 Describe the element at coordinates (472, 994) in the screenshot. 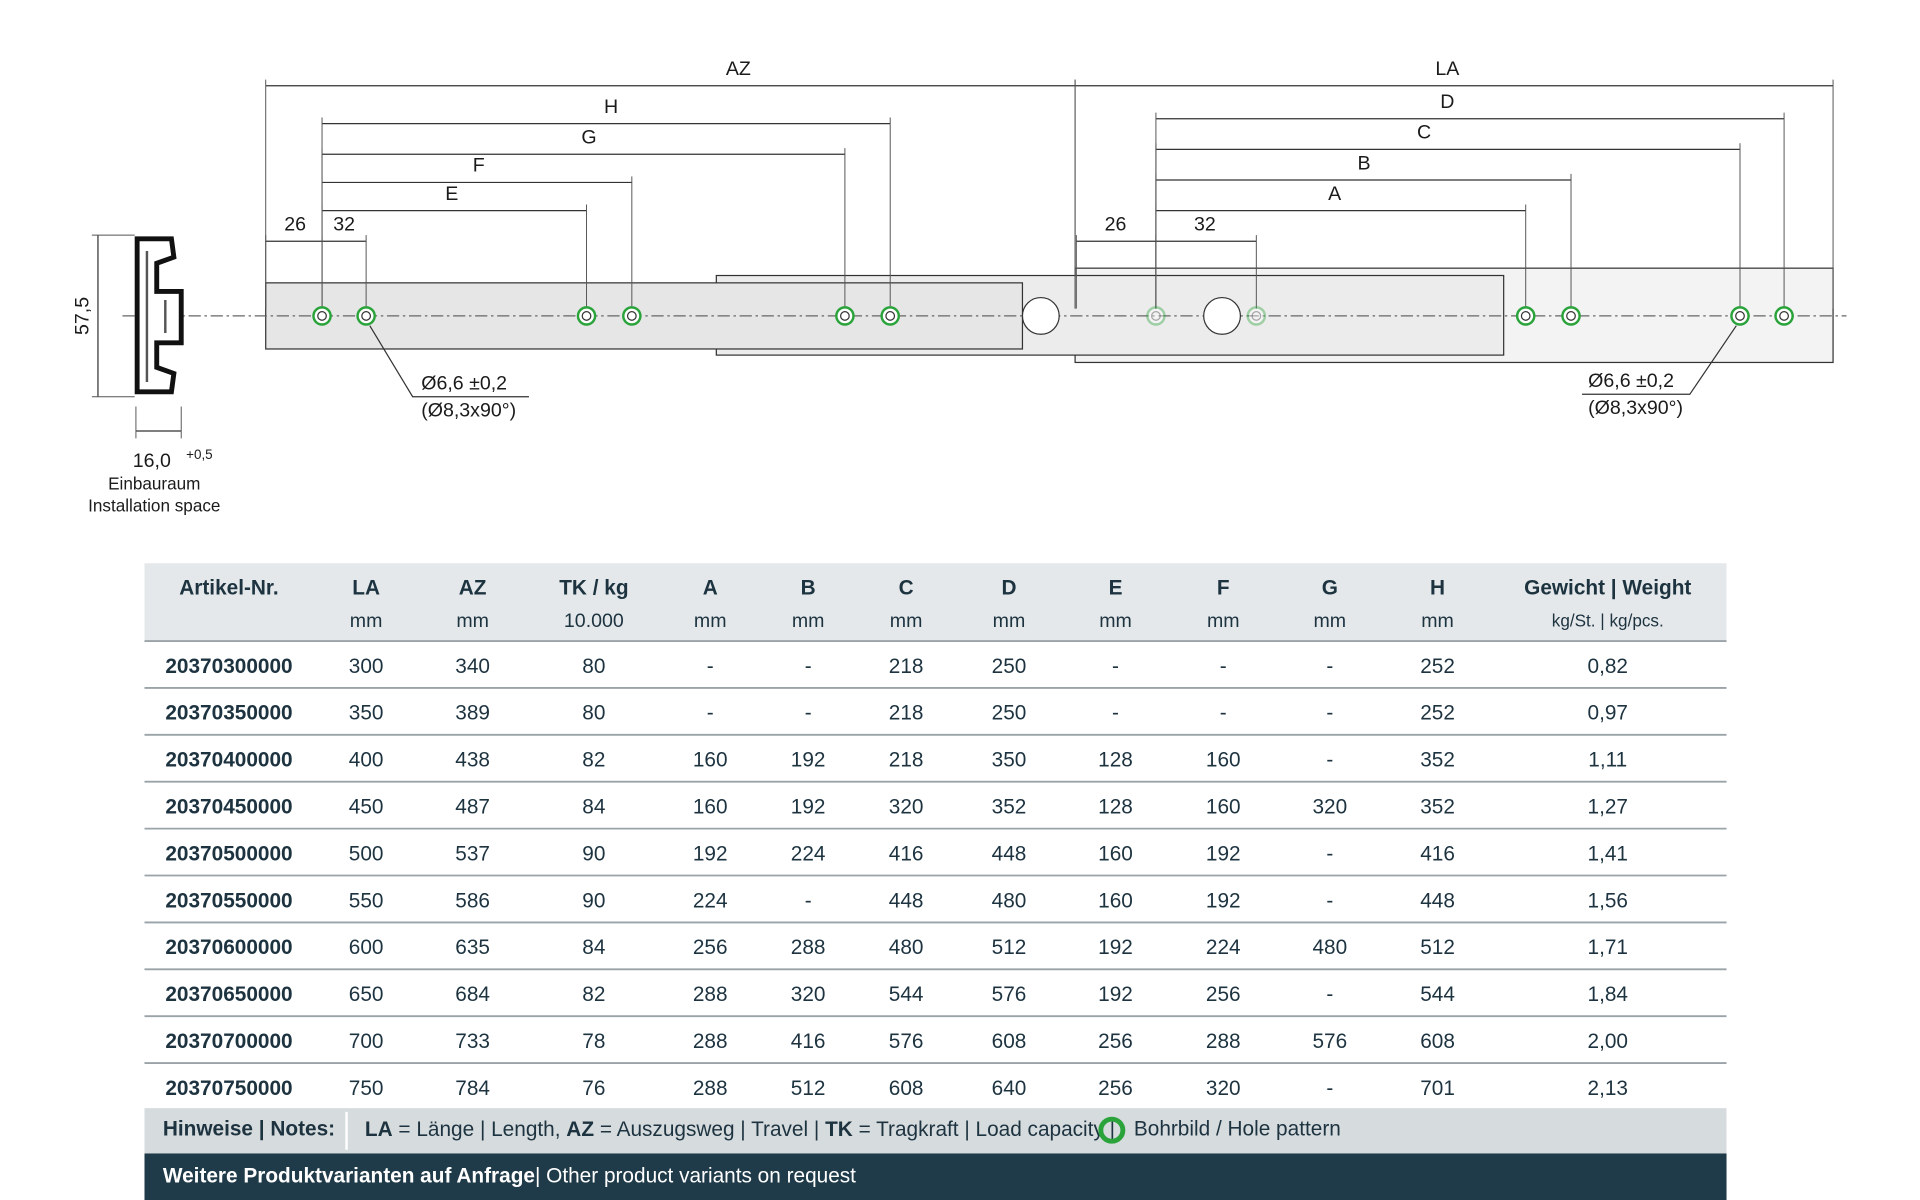

I see `cell: 684` at that location.